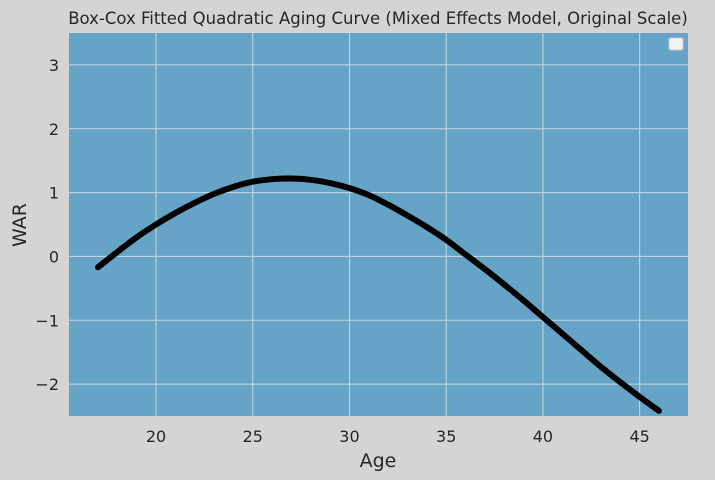 This screenshot has width=715, height=480. I want to click on x-tick-label: 40, so click(543, 436).